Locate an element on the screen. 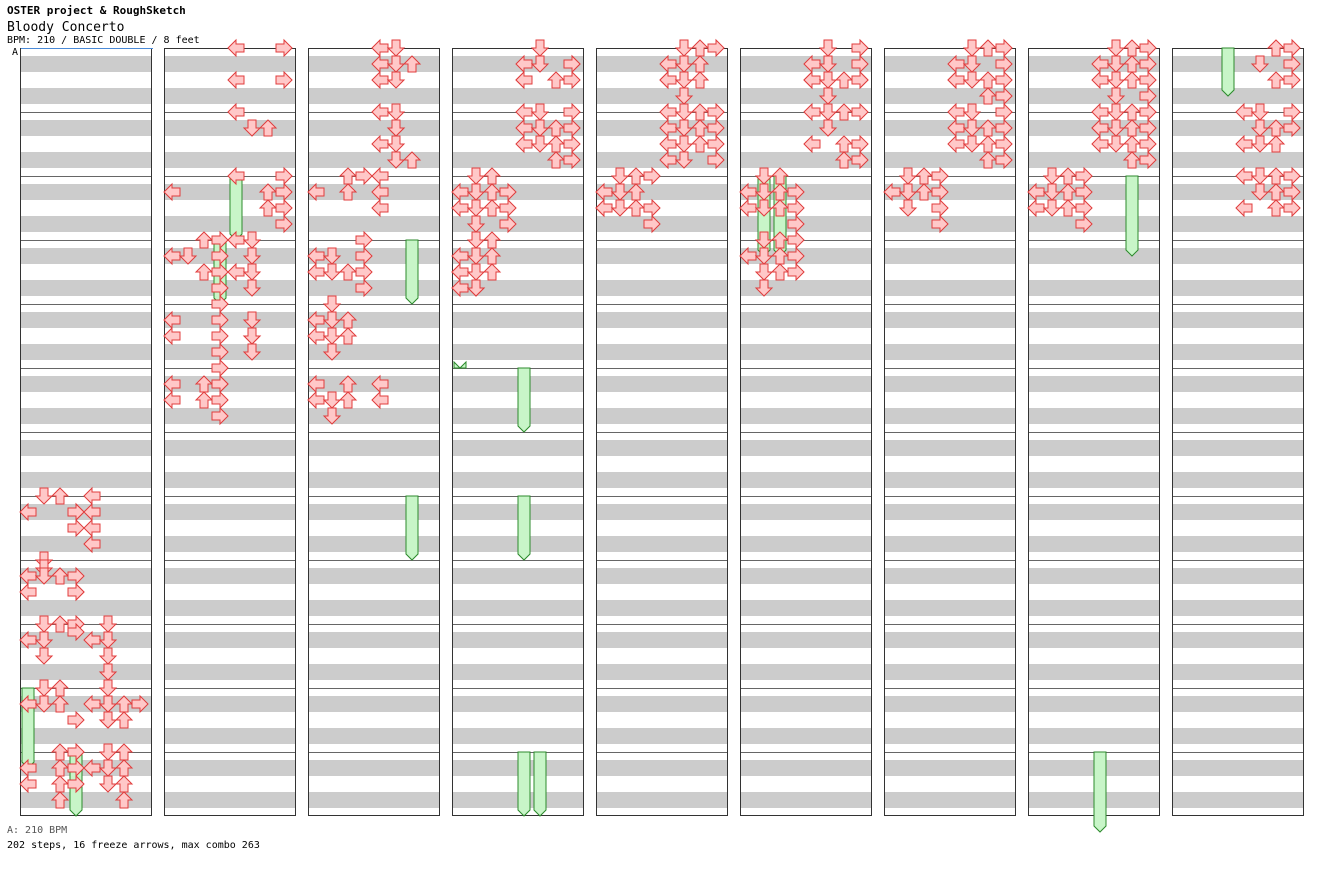 This screenshot has height=876, width=1328. bpm-legend: A: 210 BPM is located at coordinates (37, 830).